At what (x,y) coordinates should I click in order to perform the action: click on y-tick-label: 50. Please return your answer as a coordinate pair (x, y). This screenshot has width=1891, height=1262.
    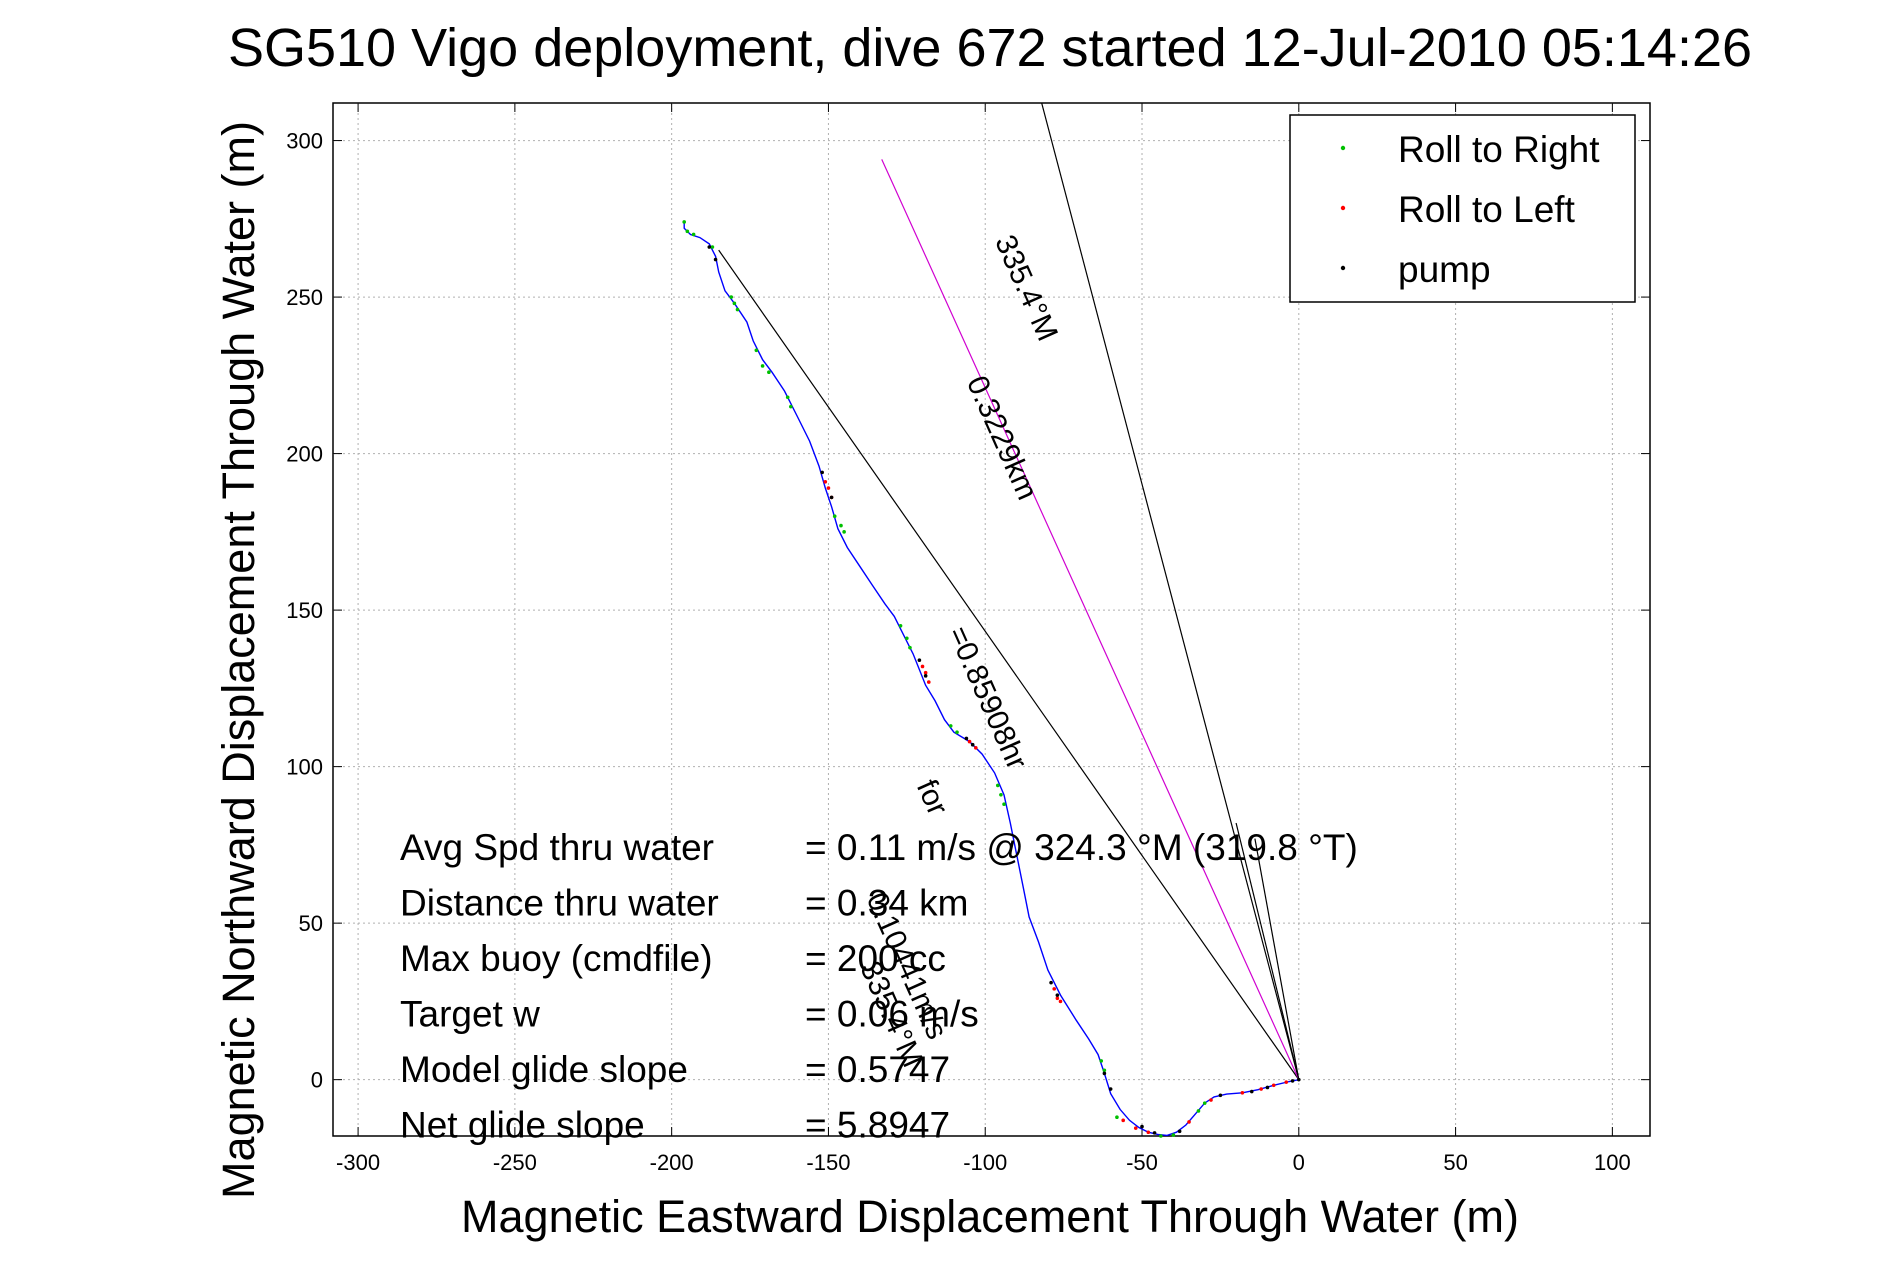
    Looking at the image, I should click on (311, 923).